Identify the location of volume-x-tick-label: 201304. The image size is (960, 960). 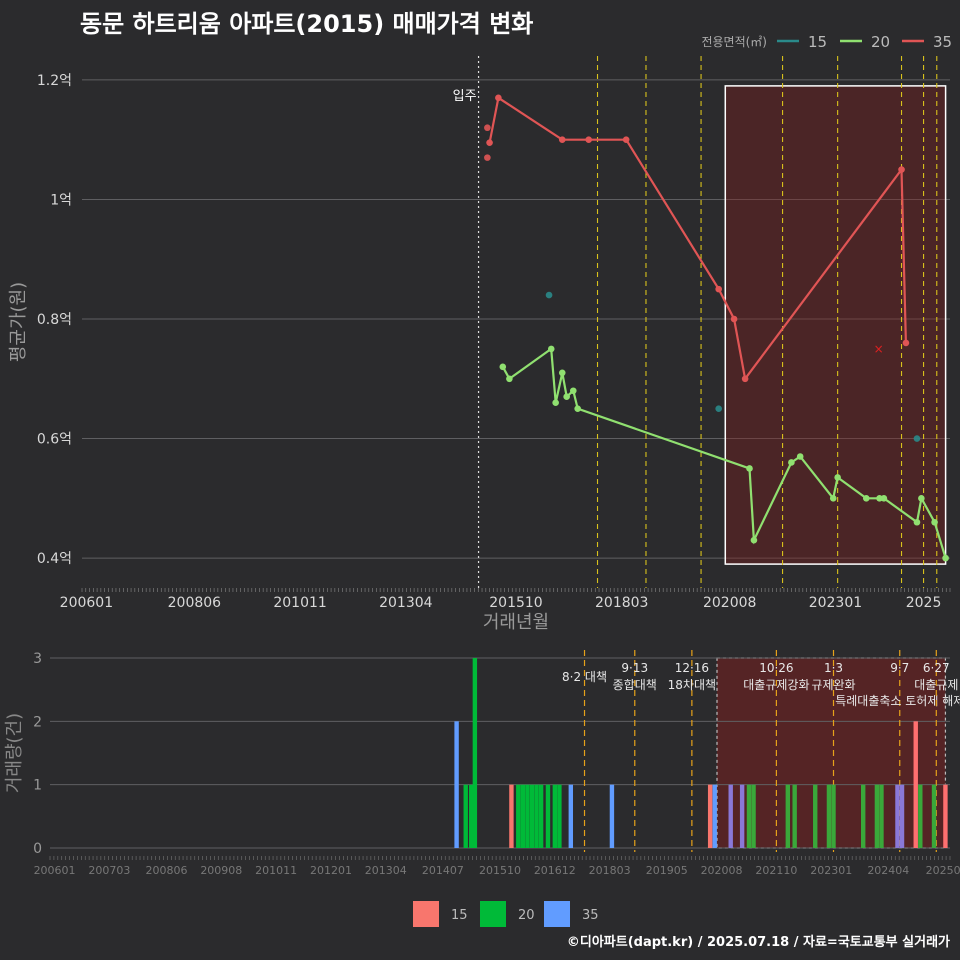
(386, 870).